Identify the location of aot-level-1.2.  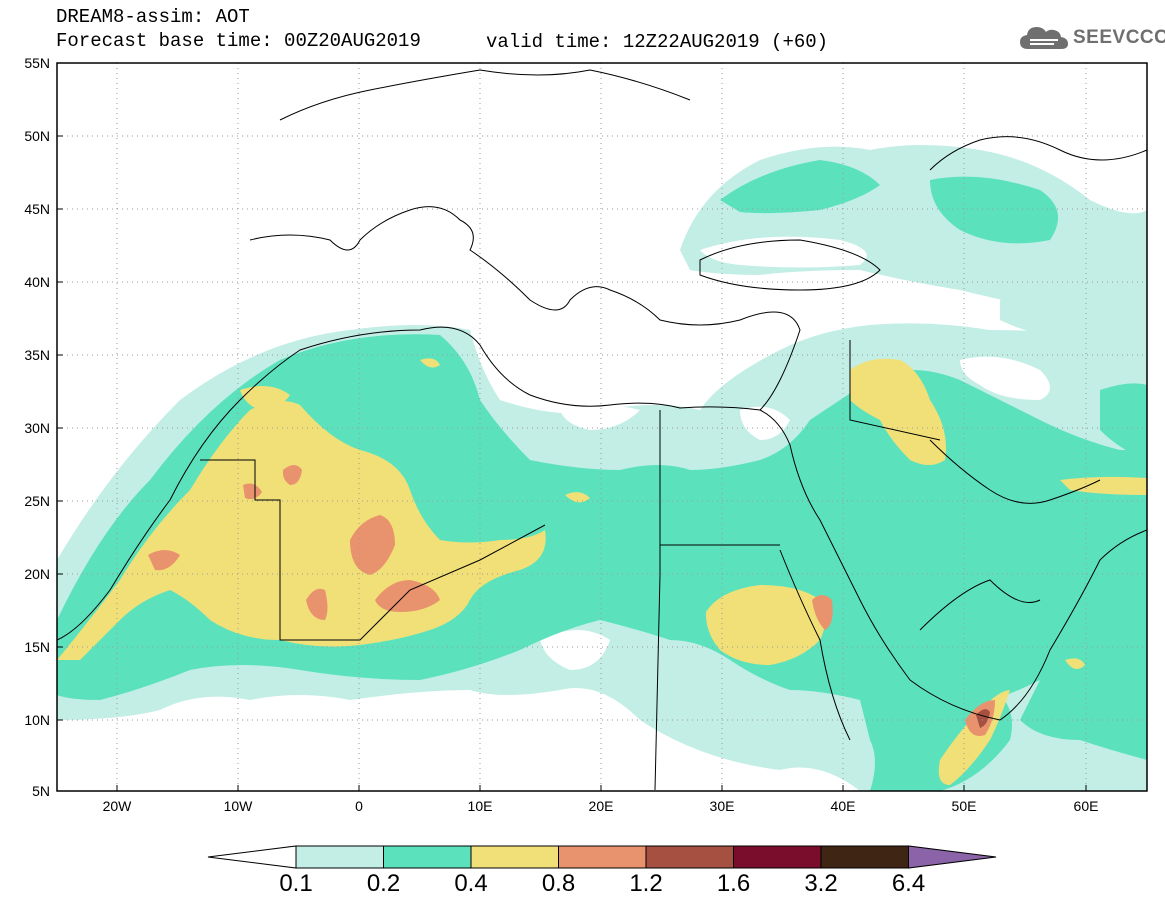
(983, 718).